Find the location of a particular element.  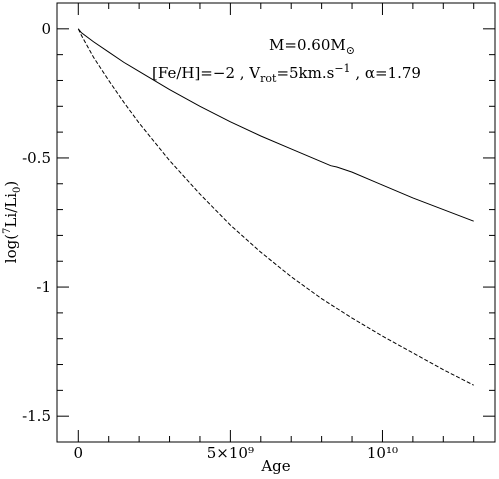

y-tick-label: -1 is located at coordinates (43, 287).